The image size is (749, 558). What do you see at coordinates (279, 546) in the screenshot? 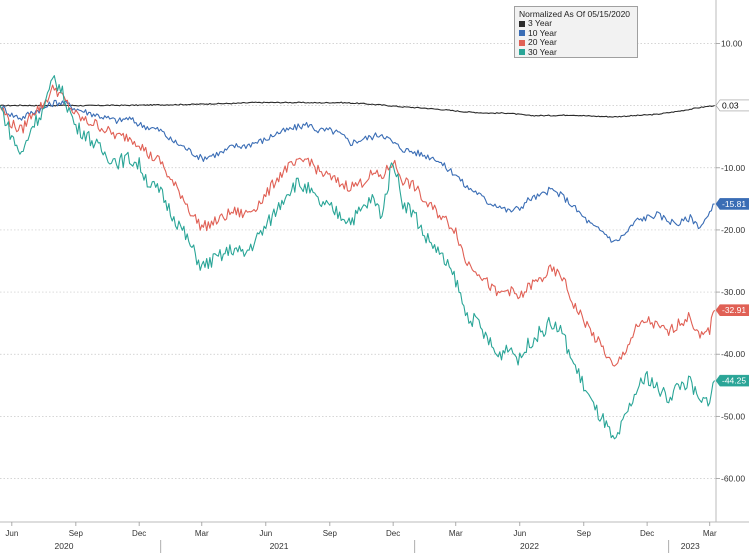
I see `year-label: 2021` at bounding box center [279, 546].